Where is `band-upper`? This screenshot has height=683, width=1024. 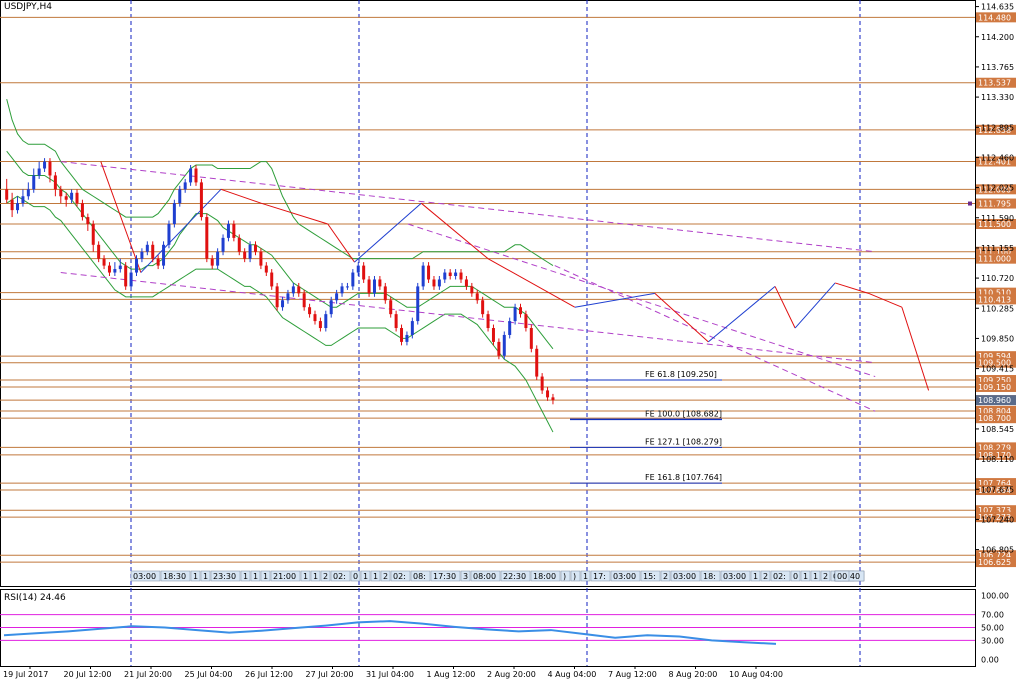 band-upper is located at coordinates (280, 183).